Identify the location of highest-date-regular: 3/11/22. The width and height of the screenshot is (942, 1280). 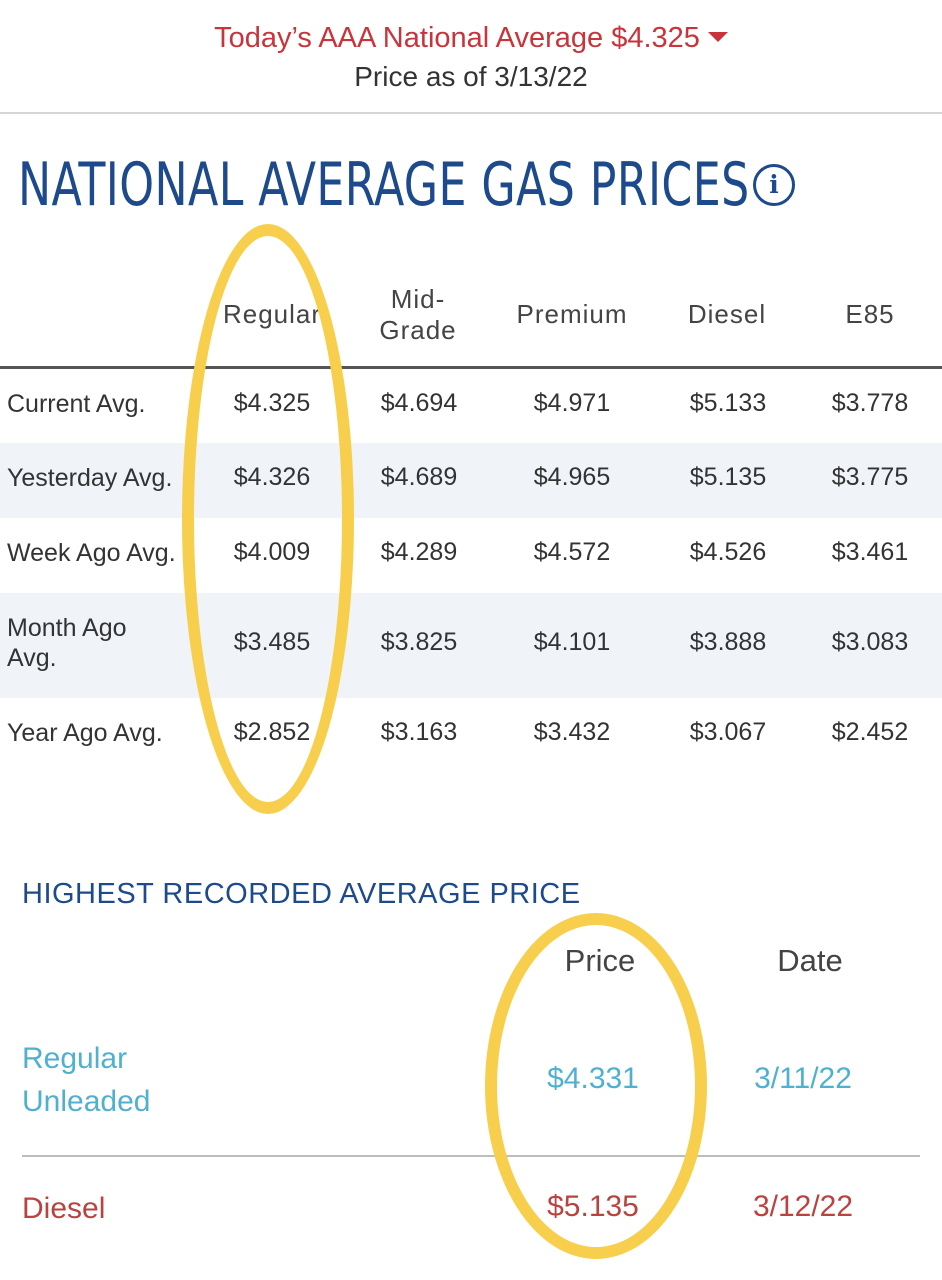
(803, 1078).